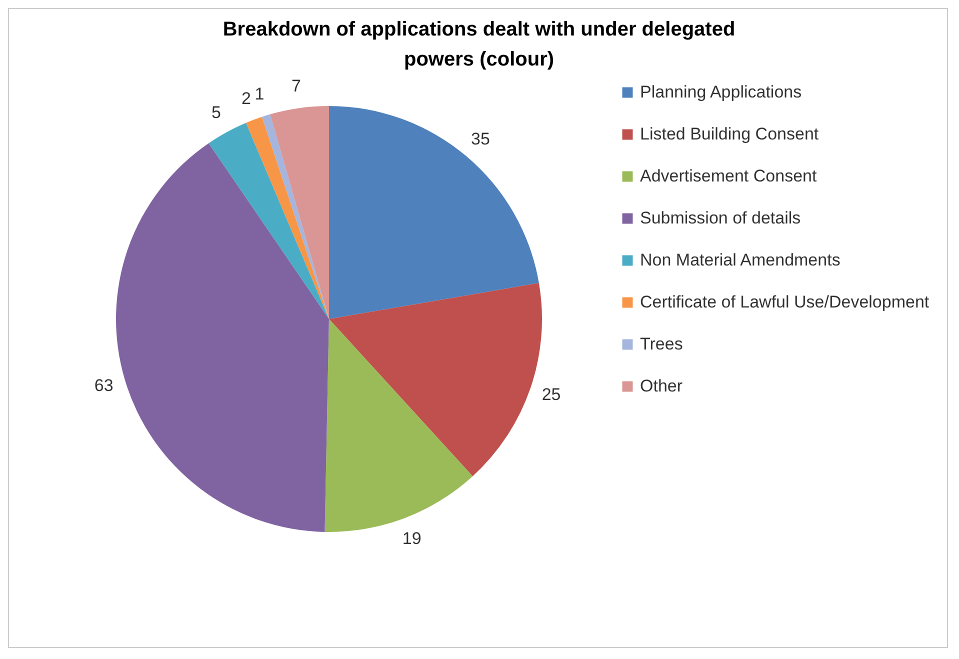  Describe the element at coordinates (480, 138) in the screenshot. I see `data-label: 35` at that location.